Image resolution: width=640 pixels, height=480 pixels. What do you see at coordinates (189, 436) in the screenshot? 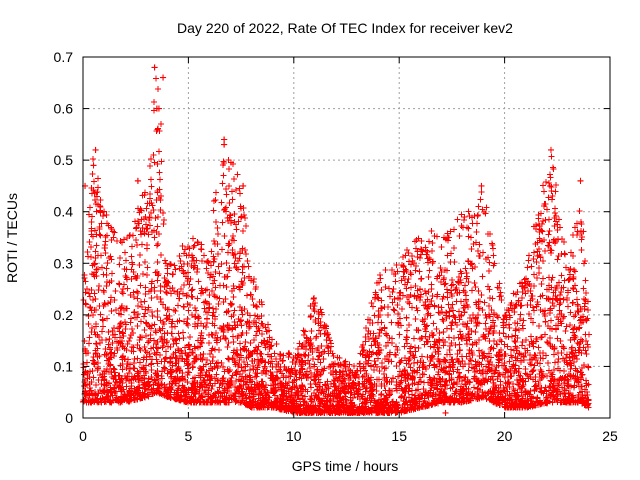
I see `x-tick-label: 5` at bounding box center [189, 436].